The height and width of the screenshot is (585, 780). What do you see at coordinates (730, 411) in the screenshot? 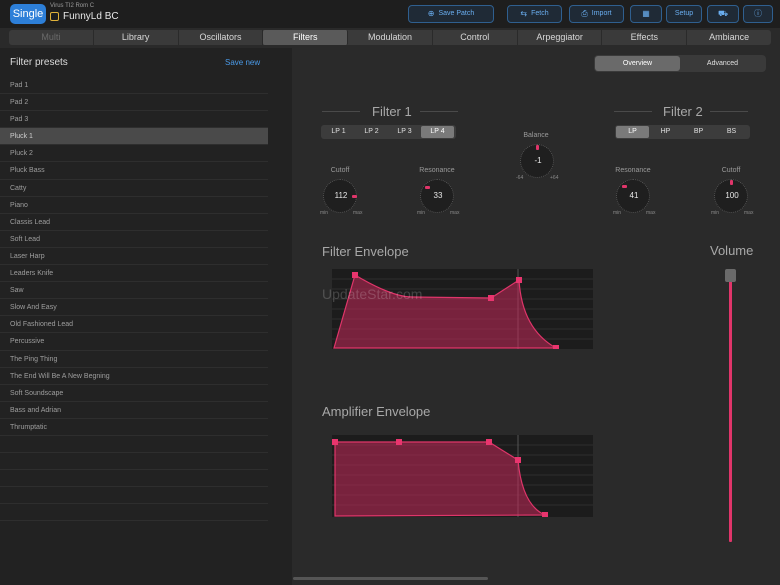
I see `volume-slider-track` at bounding box center [730, 411].